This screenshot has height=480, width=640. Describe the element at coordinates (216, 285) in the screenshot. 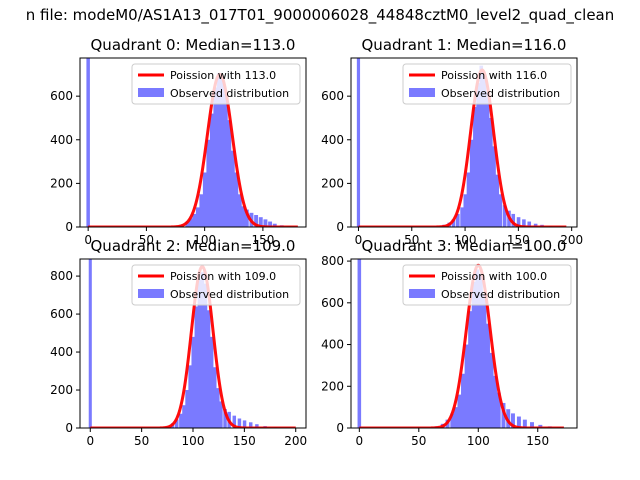

I see `legend: Poission with 109.0 Observed distribution` at that location.